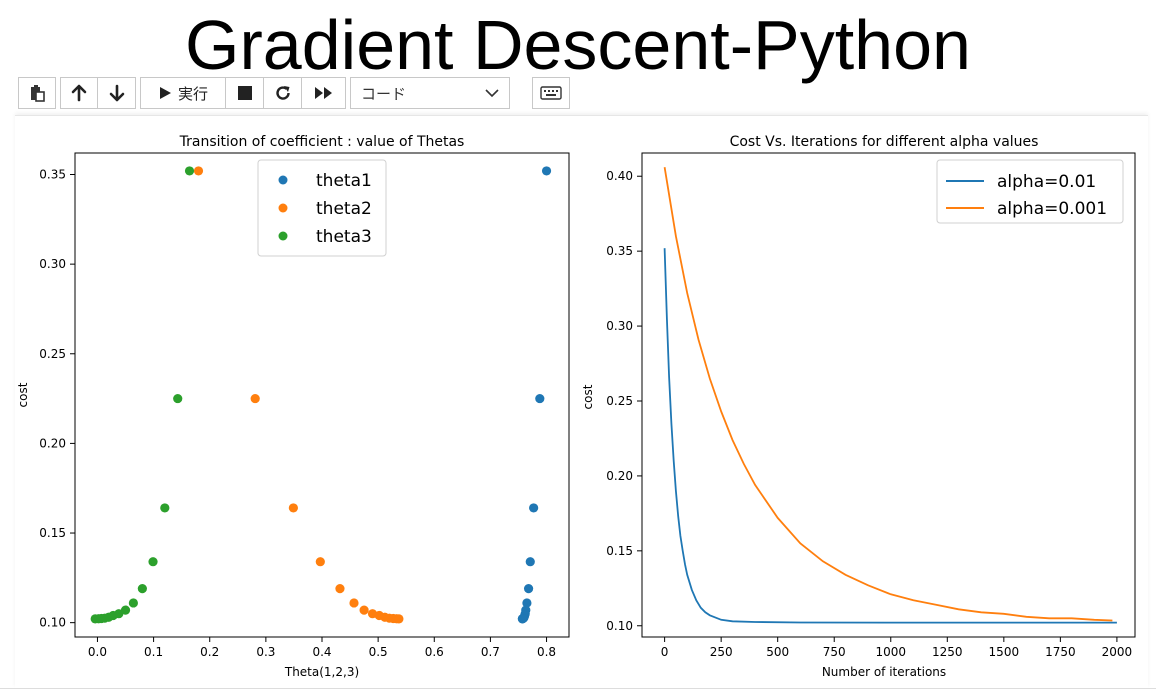 The height and width of the screenshot is (699, 1156). I want to click on left-ytick-label: 0.30, so click(52, 264).